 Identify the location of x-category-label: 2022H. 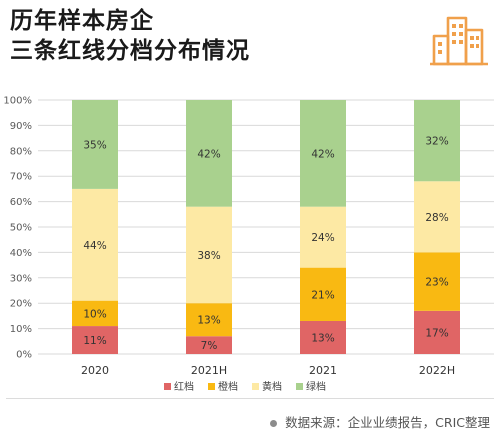
(437, 370).